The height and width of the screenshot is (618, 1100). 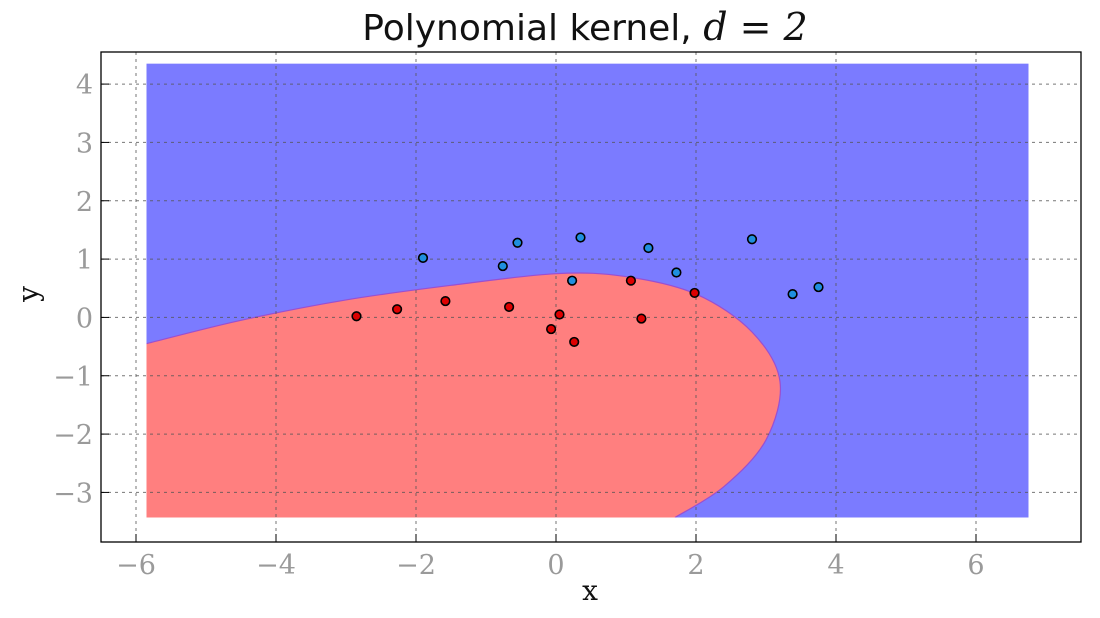 What do you see at coordinates (28, 294) in the screenshot?
I see `y-axis-label: y` at bounding box center [28, 294].